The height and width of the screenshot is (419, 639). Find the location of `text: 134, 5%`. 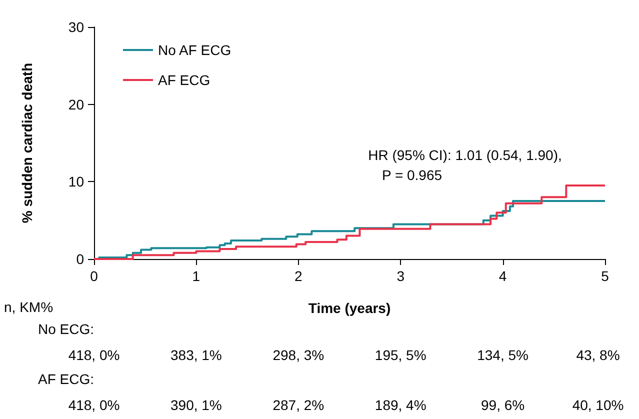

text: 134, 5% is located at coordinates (502, 355).